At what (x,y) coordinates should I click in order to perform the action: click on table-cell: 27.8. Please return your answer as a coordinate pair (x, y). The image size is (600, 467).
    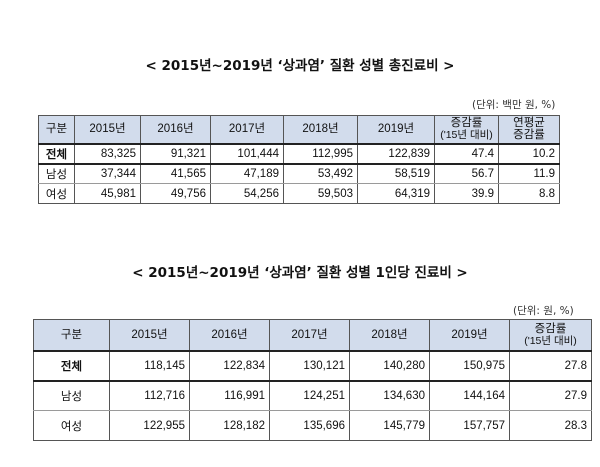
    Looking at the image, I should click on (550, 365).